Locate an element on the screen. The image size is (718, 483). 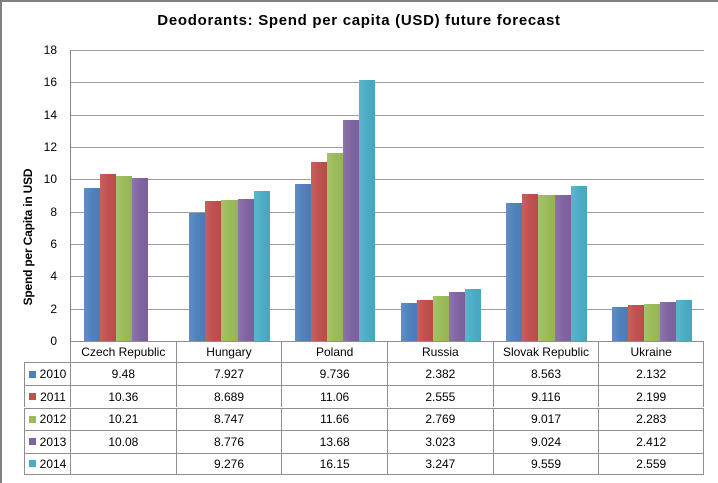
bar-2010-slovak-republic is located at coordinates (514, 271).